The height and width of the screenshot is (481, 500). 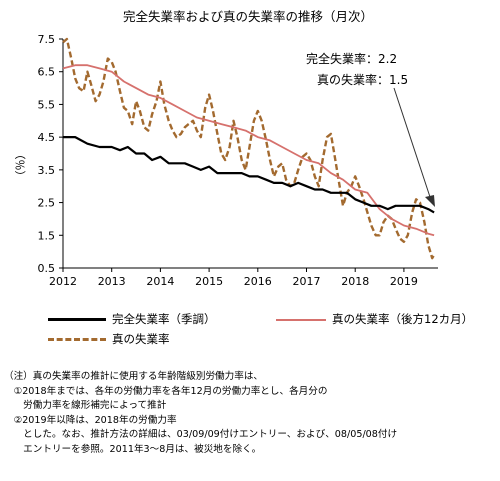 What do you see at coordinates (403, 319) in the screenshot?
I see `legend-label: 真の失業率（後方12カ月）` at bounding box center [403, 319].